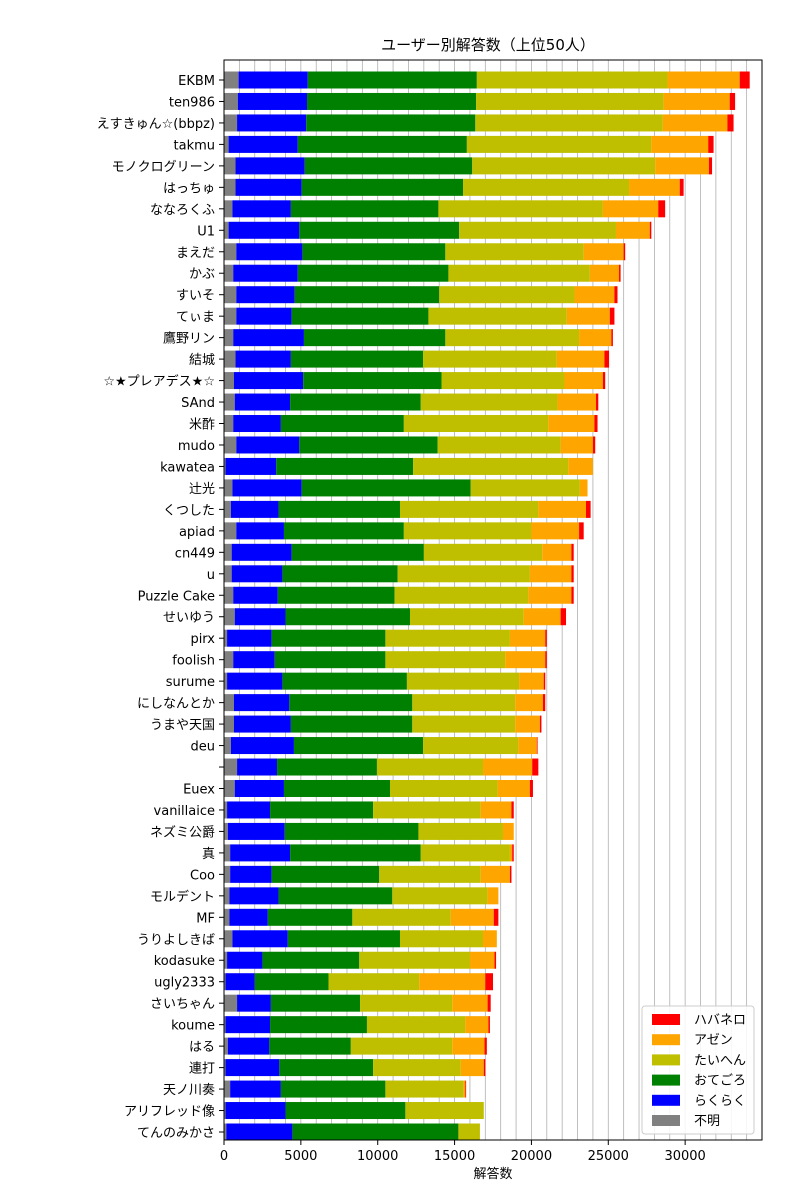  I want to click on x-tick-label: 25000, so click(608, 1156).